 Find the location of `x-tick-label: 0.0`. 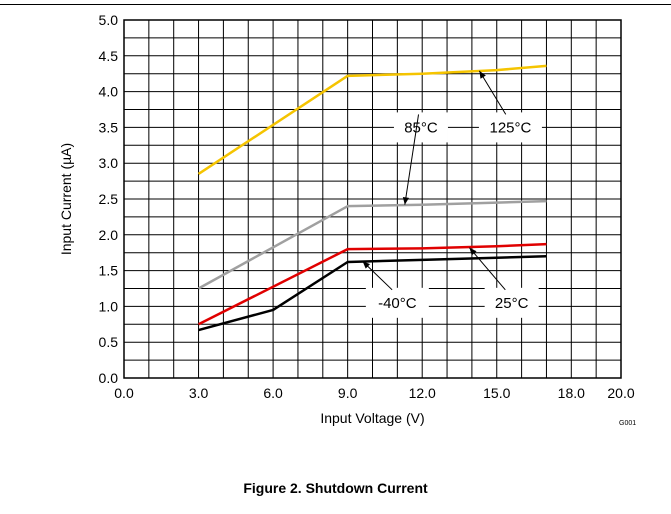

x-tick-label: 0.0 is located at coordinates (124, 393).